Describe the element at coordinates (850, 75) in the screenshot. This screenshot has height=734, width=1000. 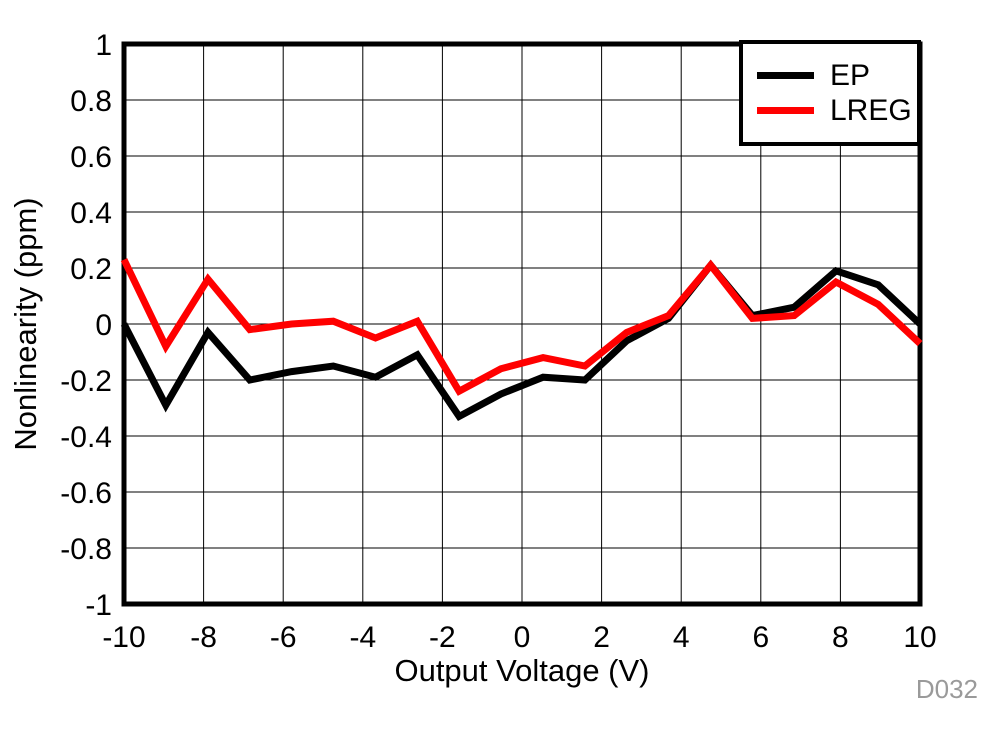
I see `legend-label-ep: EP` at that location.